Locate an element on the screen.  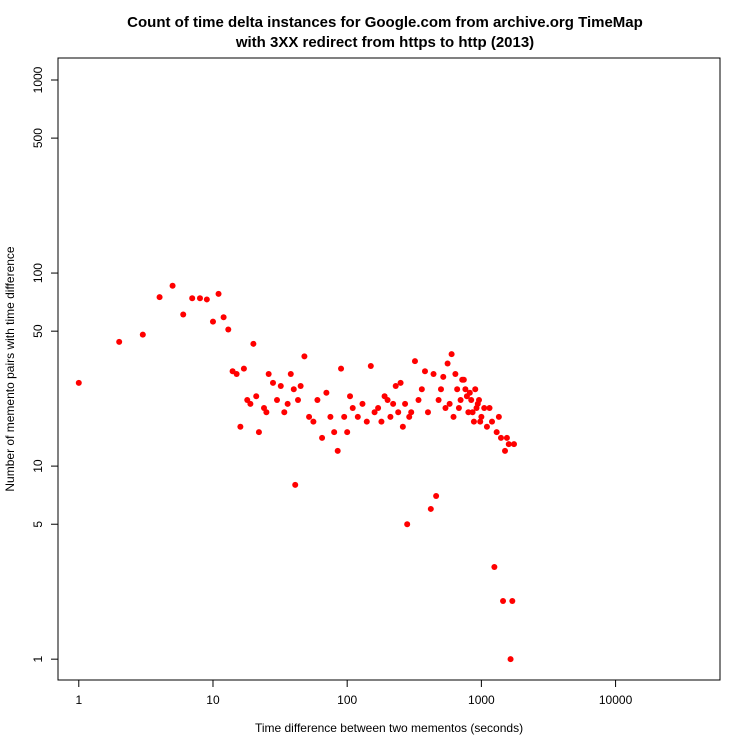
x-tick-label: 1 is located at coordinates (78, 700).